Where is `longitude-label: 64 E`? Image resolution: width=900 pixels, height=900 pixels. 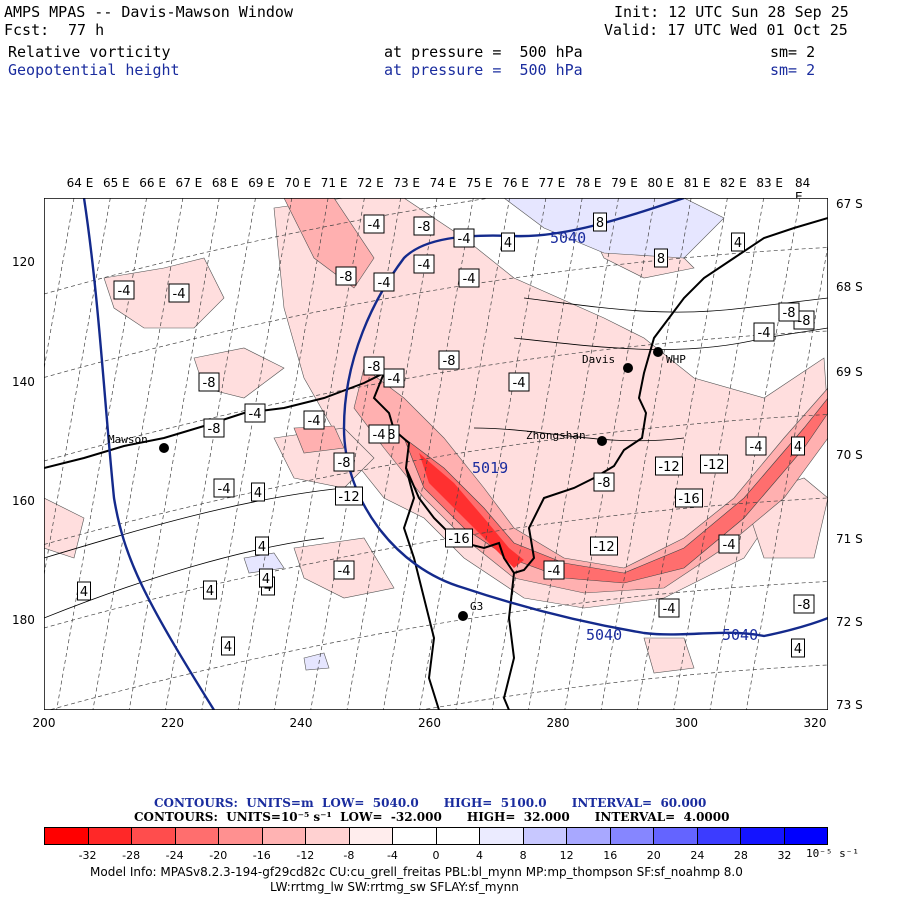
longitude-label: 64 E is located at coordinates (80, 183).